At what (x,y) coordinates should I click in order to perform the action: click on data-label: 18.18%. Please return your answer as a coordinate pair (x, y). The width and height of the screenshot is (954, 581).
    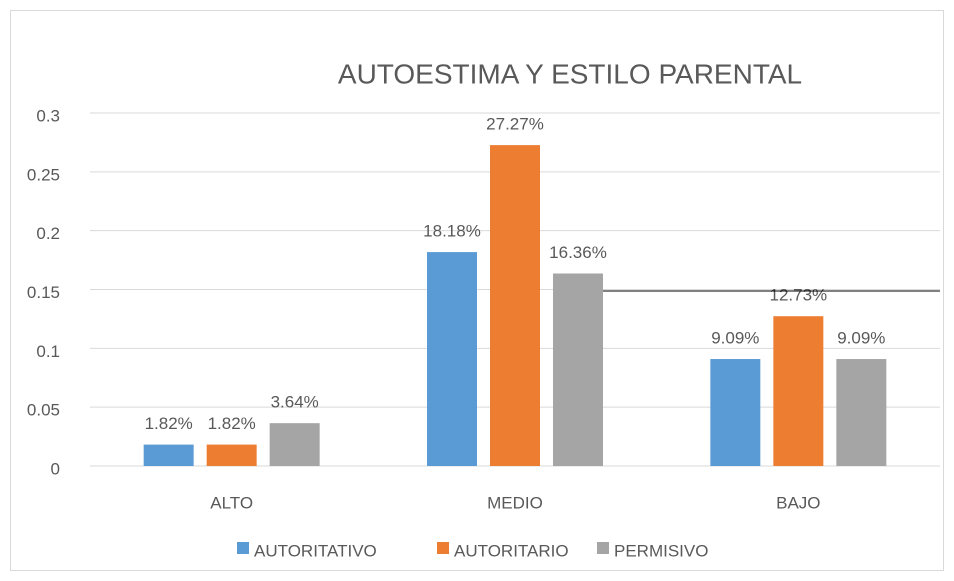
    Looking at the image, I should click on (452, 231).